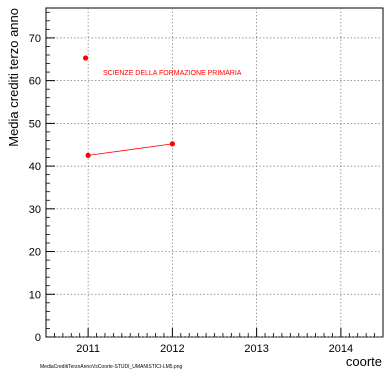 The width and height of the screenshot is (384, 370). I want to click on x-tick-label: 2012, so click(172, 349).